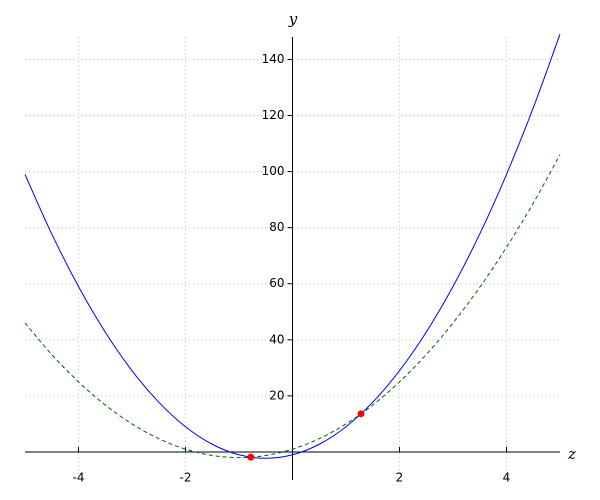 This screenshot has width=600, height=500. What do you see at coordinates (276, 339) in the screenshot?
I see `y-tick-label: 40` at bounding box center [276, 339].